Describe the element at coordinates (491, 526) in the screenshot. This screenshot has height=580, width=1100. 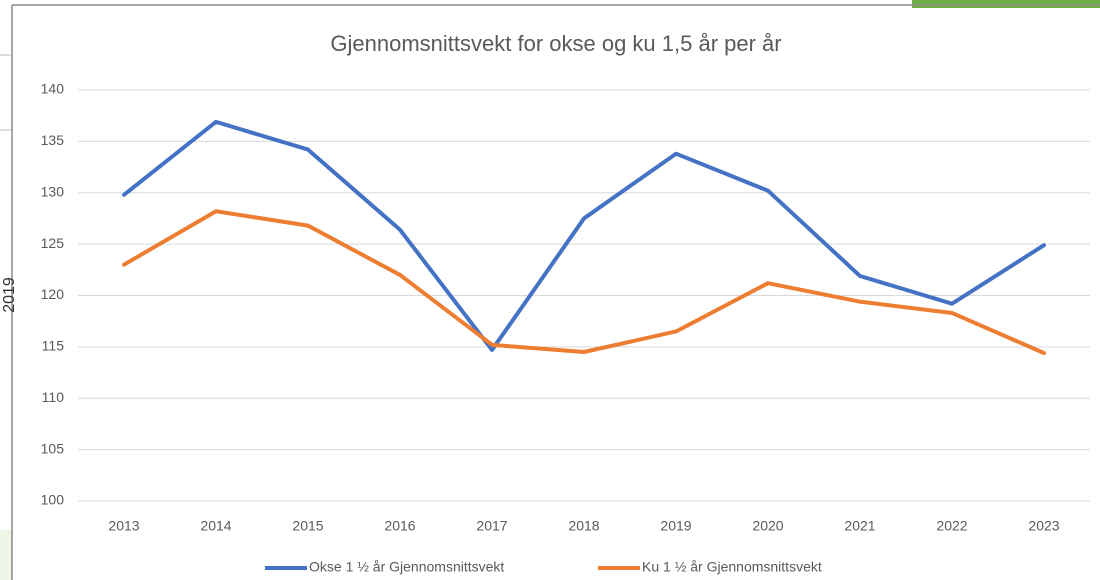
I see `x-tick-label: 2017` at that location.